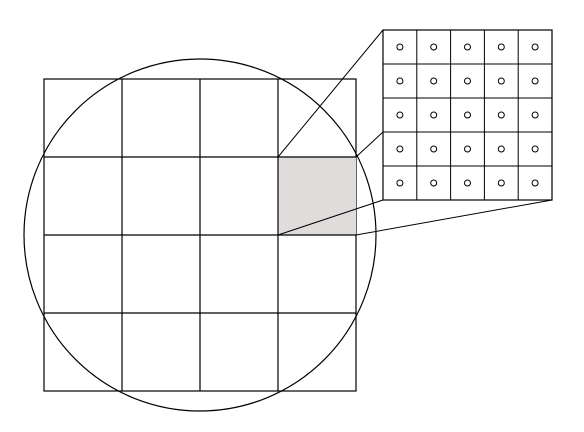  I want to click on zoom-connector-upper-right, so click(369, 144).